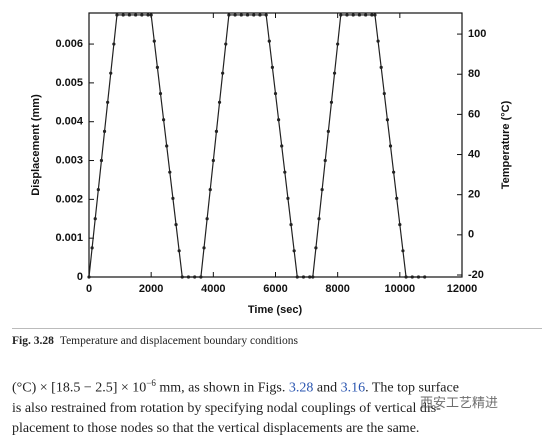 The height and width of the screenshot is (439, 554). What do you see at coordinates (459, 403) in the screenshot?
I see `watermark: 西安工艺精进` at bounding box center [459, 403].